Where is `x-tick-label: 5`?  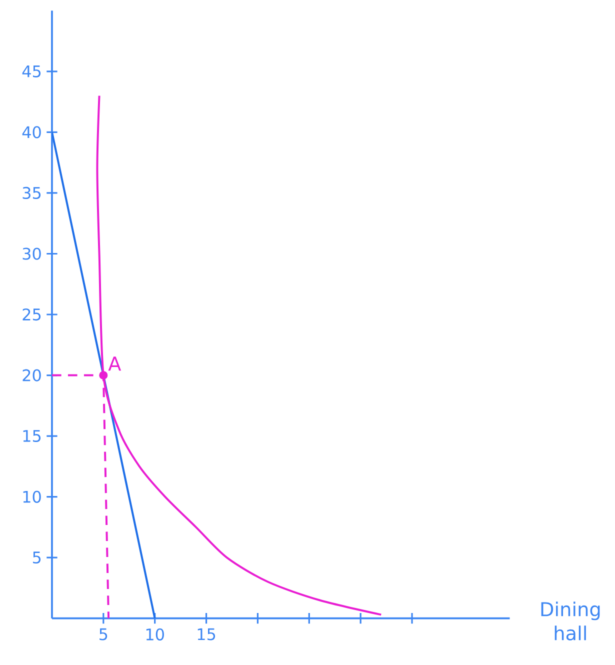
x-tick-label: 5 is located at coordinates (104, 634).